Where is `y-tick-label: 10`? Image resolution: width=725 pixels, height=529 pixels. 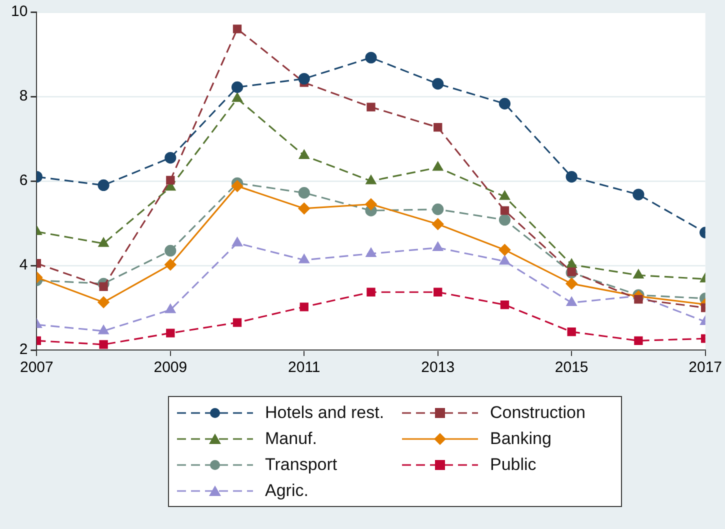 y-tick-label: 10 is located at coordinates (19, 11).